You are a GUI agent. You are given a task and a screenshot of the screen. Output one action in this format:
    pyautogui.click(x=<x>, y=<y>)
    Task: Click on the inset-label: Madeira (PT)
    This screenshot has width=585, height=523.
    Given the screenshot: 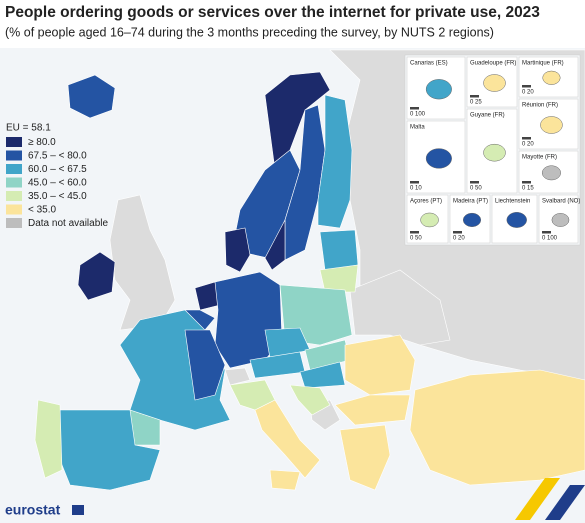 What is the action you would take?
    pyautogui.click(x=470, y=202)
    